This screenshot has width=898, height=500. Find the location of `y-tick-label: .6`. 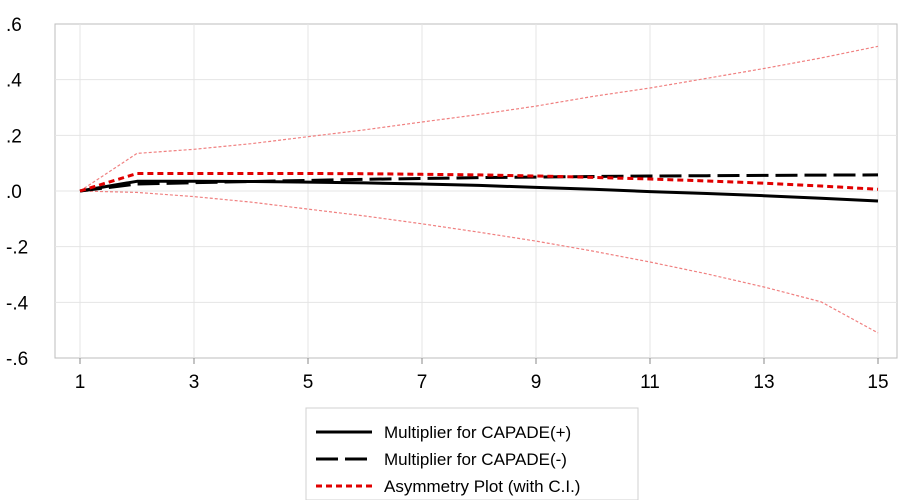

y-tick-label: .6 is located at coordinates (14, 25).